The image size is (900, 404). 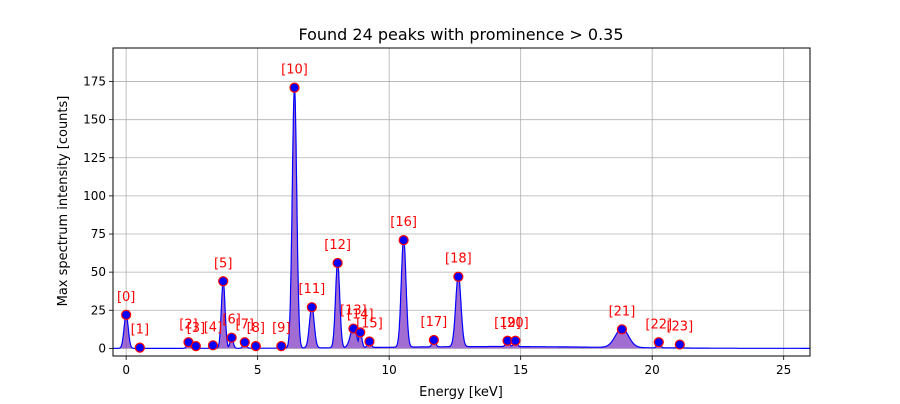 I want to click on x-tick-label: 10, so click(x=389, y=370).